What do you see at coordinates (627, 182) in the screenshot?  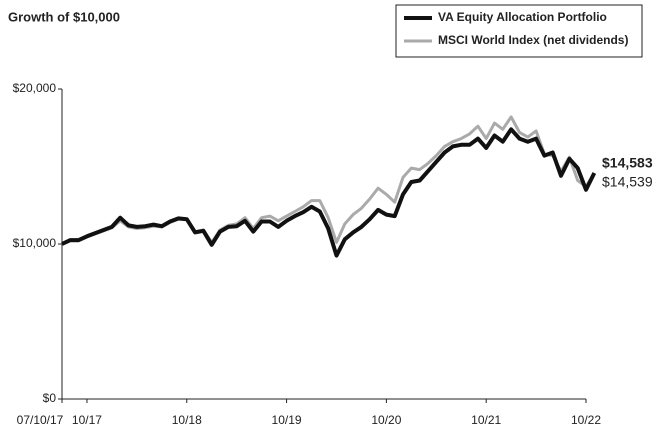 I see `end-label: $14,539` at bounding box center [627, 182].